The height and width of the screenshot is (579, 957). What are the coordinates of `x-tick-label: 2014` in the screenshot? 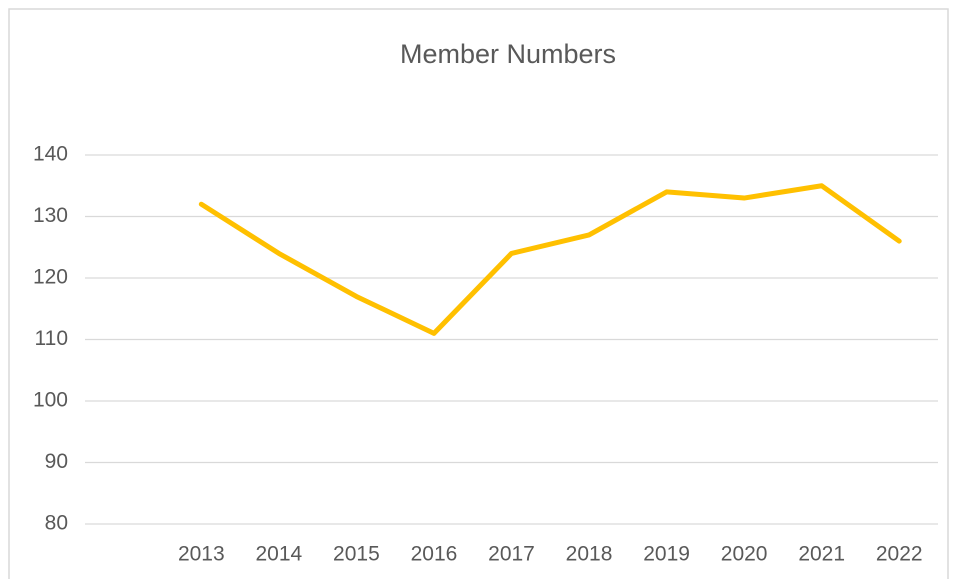 It's located at (279, 554).